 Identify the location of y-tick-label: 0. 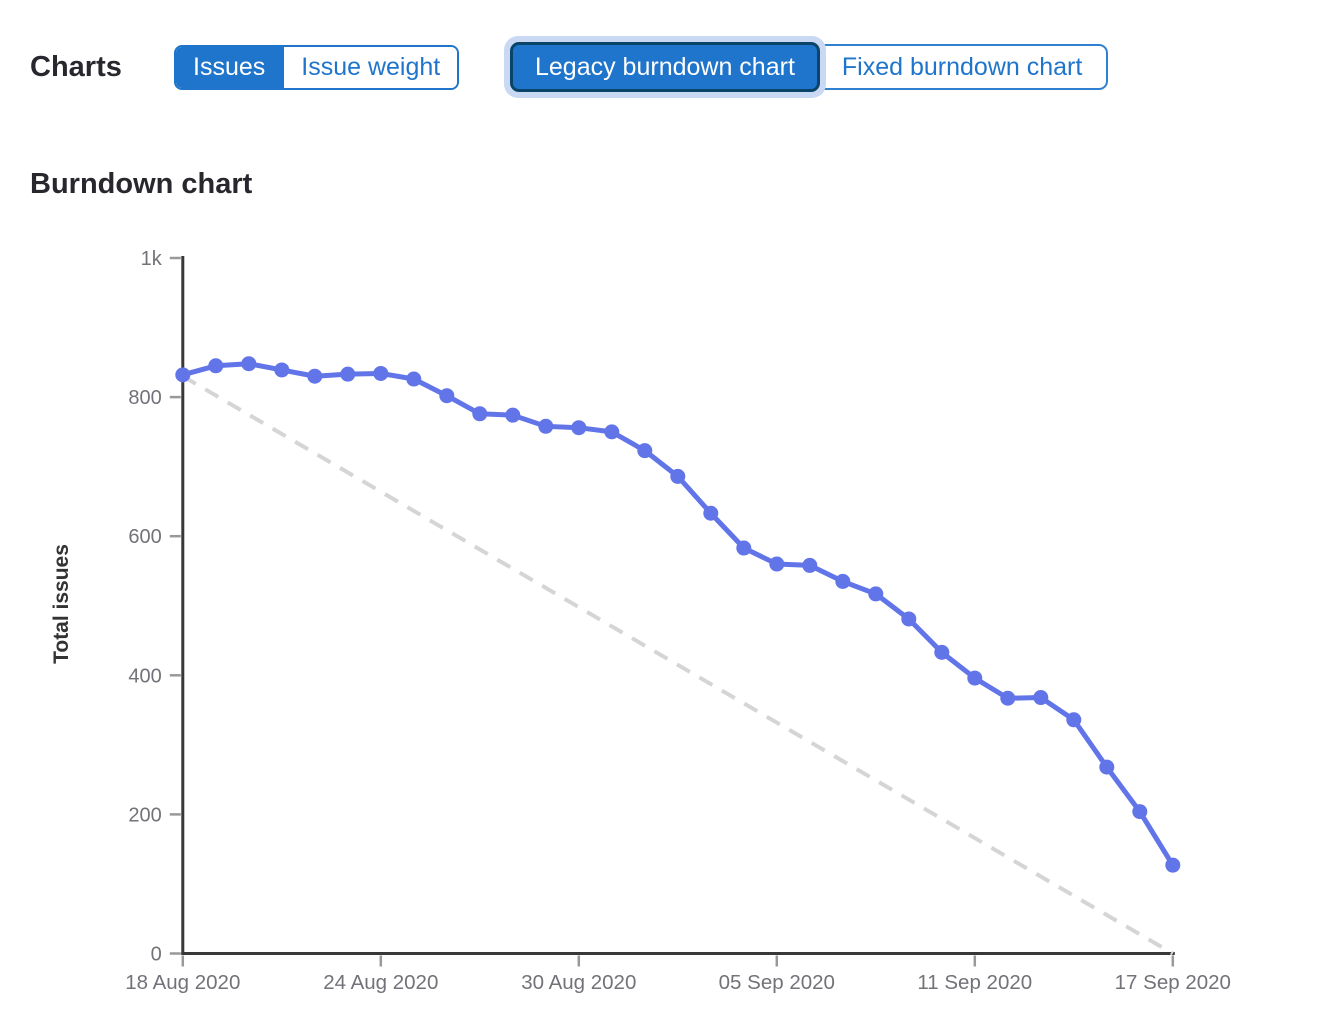
(156, 955).